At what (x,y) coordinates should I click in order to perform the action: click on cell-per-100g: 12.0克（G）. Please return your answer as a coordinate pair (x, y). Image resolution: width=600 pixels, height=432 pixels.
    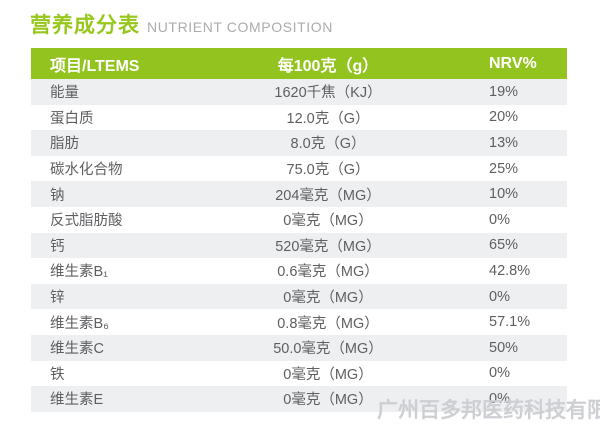
    Looking at the image, I should click on (328, 118).